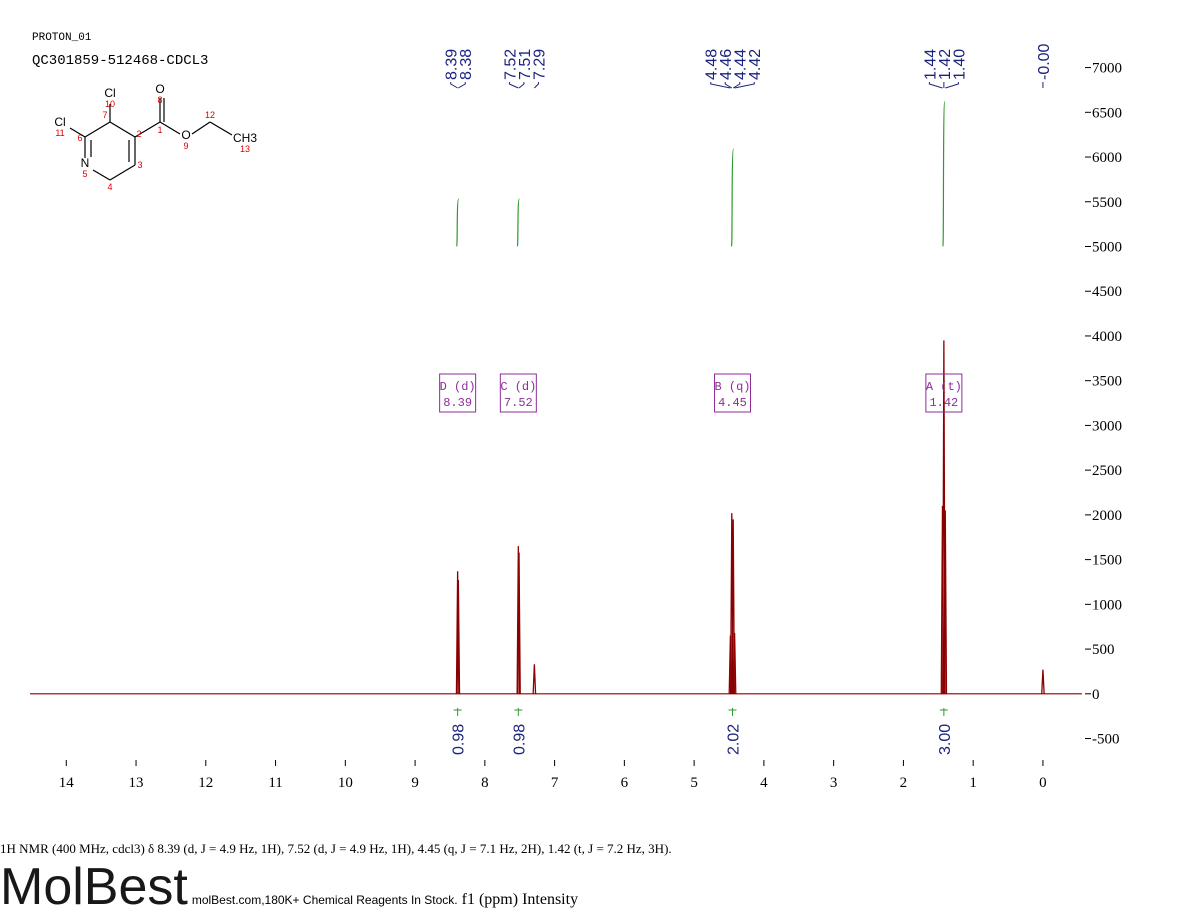 Image resolution: width=1190 pixels, height=917 pixels. What do you see at coordinates (159, 100) in the screenshot?
I see `atom-number: 8` at bounding box center [159, 100].